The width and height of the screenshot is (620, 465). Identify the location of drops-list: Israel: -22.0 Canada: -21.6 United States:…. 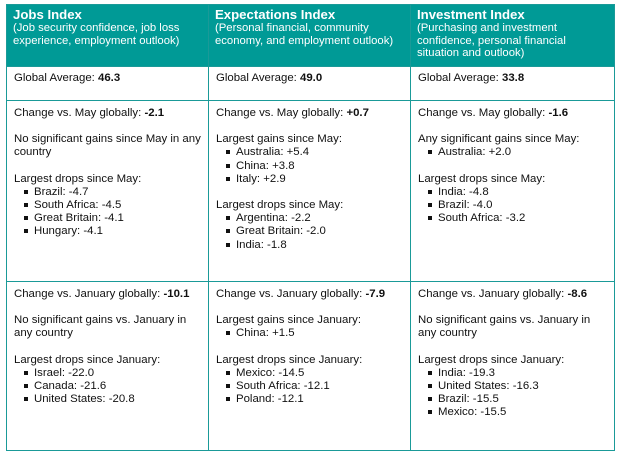
(108, 387).